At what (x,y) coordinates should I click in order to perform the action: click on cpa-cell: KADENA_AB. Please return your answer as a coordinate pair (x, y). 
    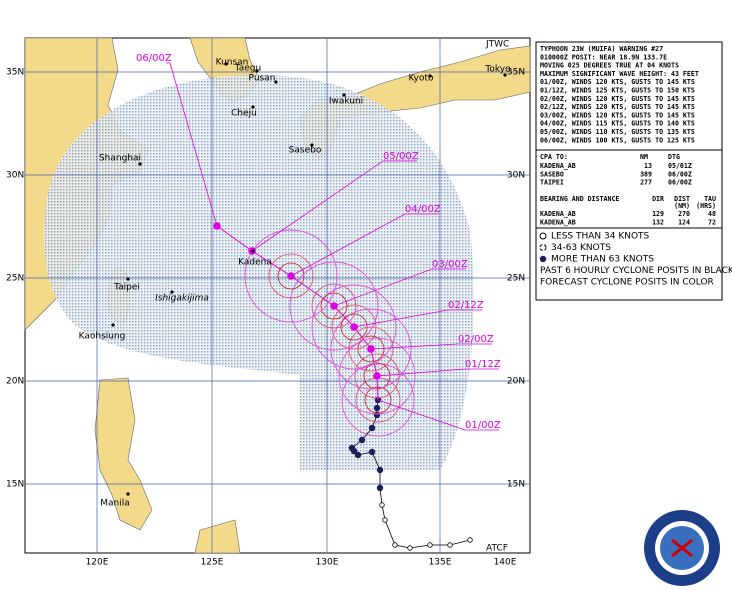
    Looking at the image, I should click on (558, 166).